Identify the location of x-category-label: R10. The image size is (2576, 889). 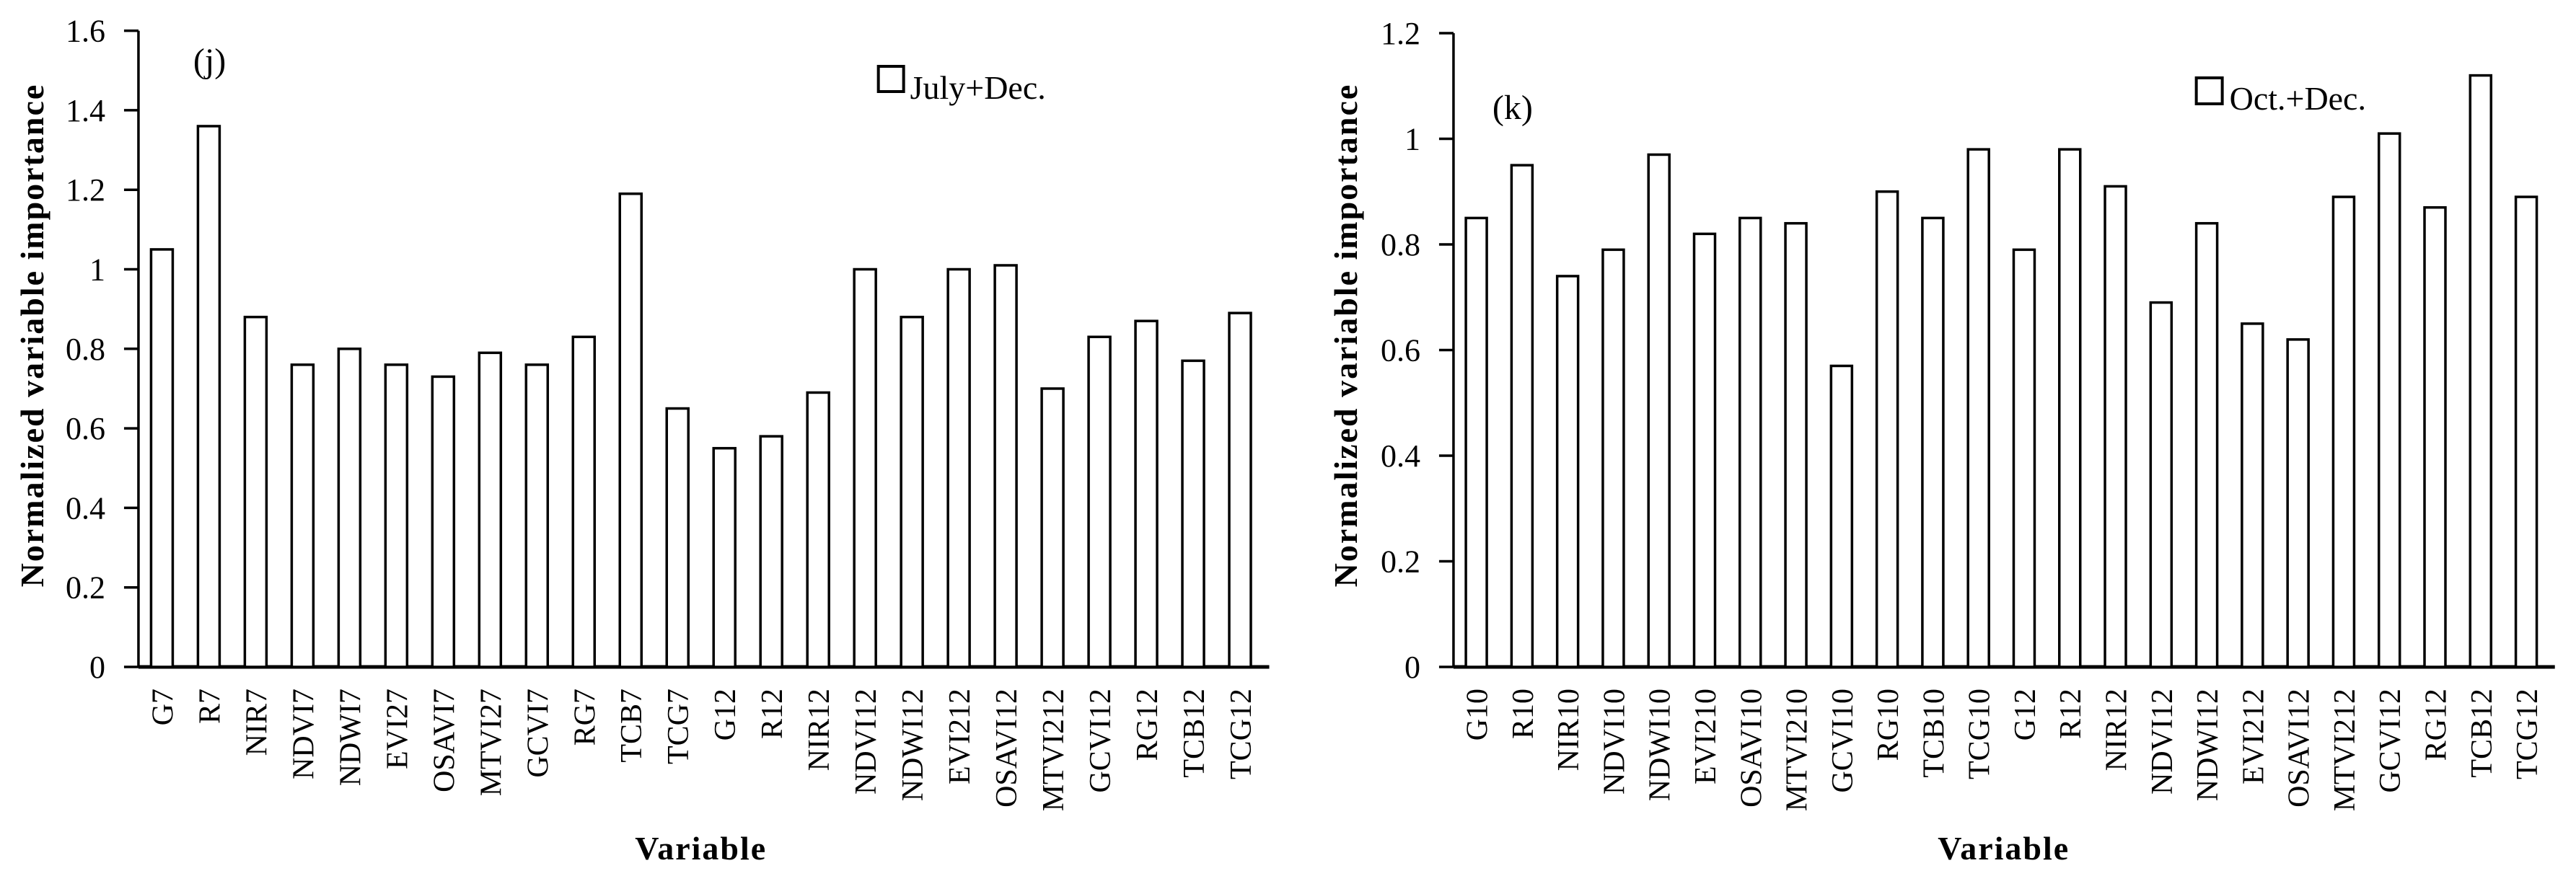
(1522, 714).